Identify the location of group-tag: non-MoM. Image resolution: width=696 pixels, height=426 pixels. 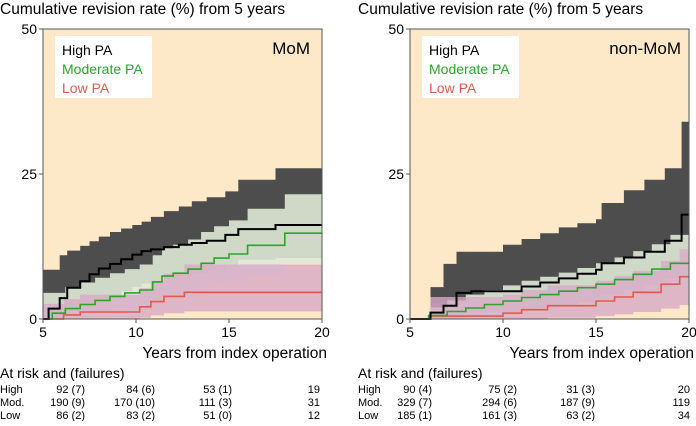
(645, 48).